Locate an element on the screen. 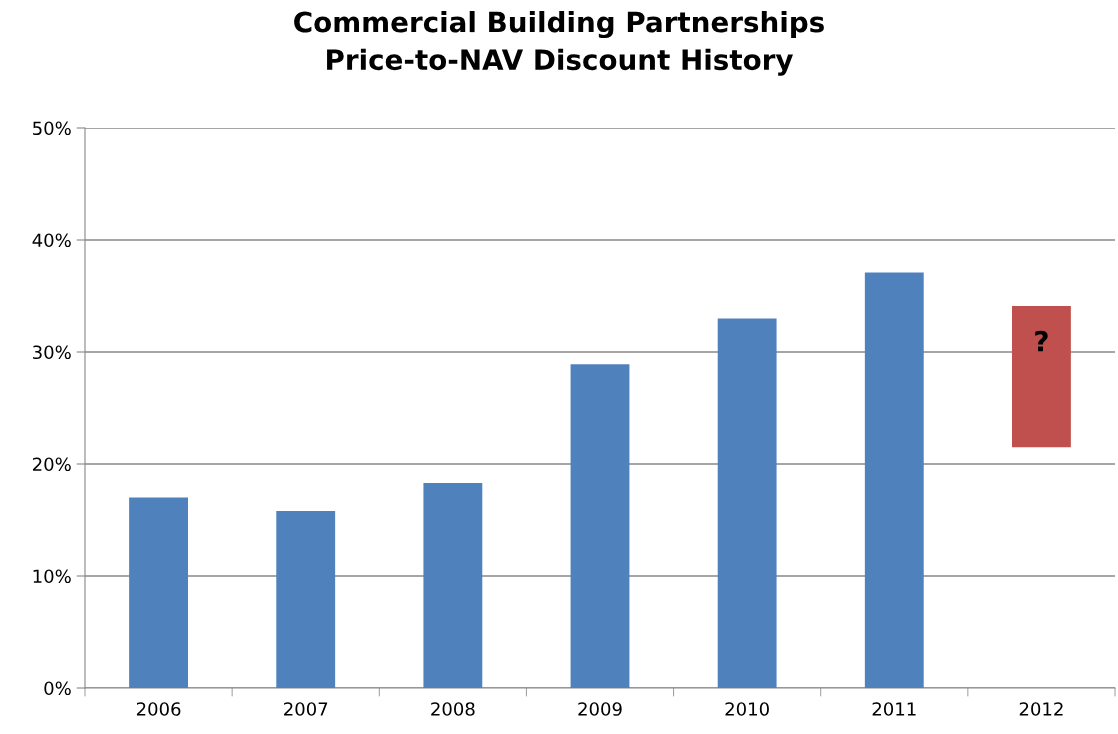 This screenshot has width=1118, height=734. x-tick-label: 2010 is located at coordinates (747, 709).